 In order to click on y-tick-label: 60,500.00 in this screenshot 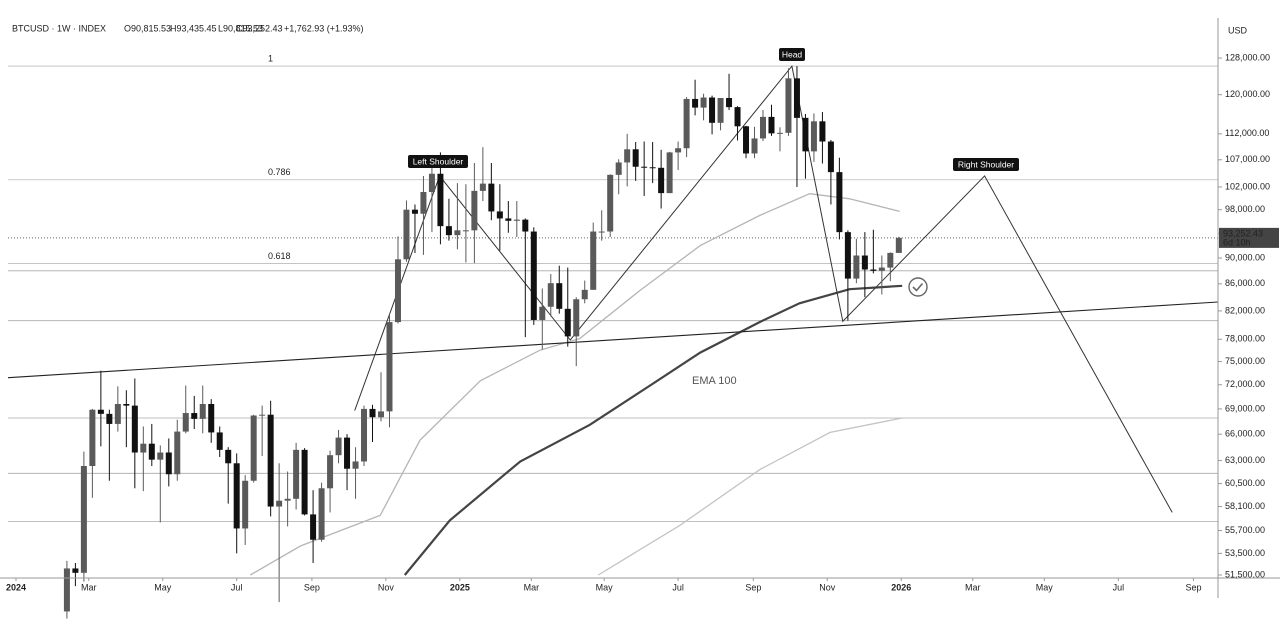, I will do `click(1245, 483)`.